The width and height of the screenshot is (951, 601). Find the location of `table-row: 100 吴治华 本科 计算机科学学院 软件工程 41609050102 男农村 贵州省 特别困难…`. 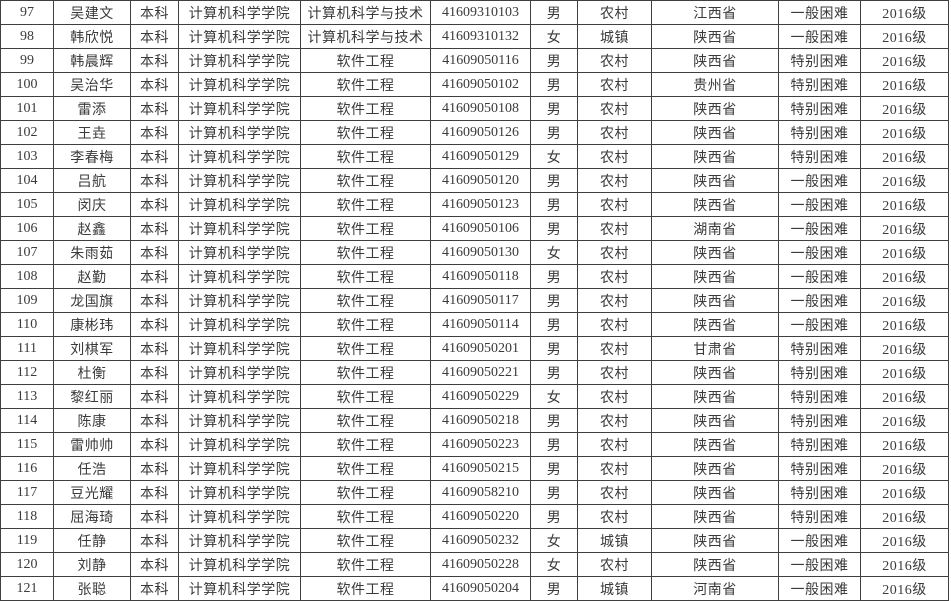

table-row: 100 吴治华 本科 计算机科学学院 软件工程 41609050102 男农村 贵州省 特别困难… is located at coordinates (474, 84).